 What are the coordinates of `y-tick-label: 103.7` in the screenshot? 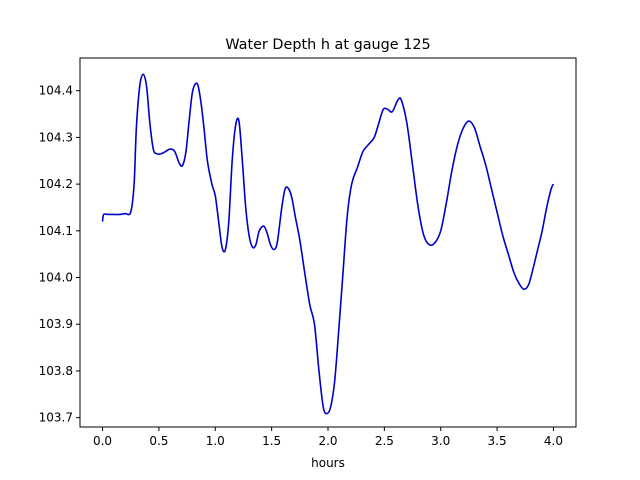 It's located at (56, 418).